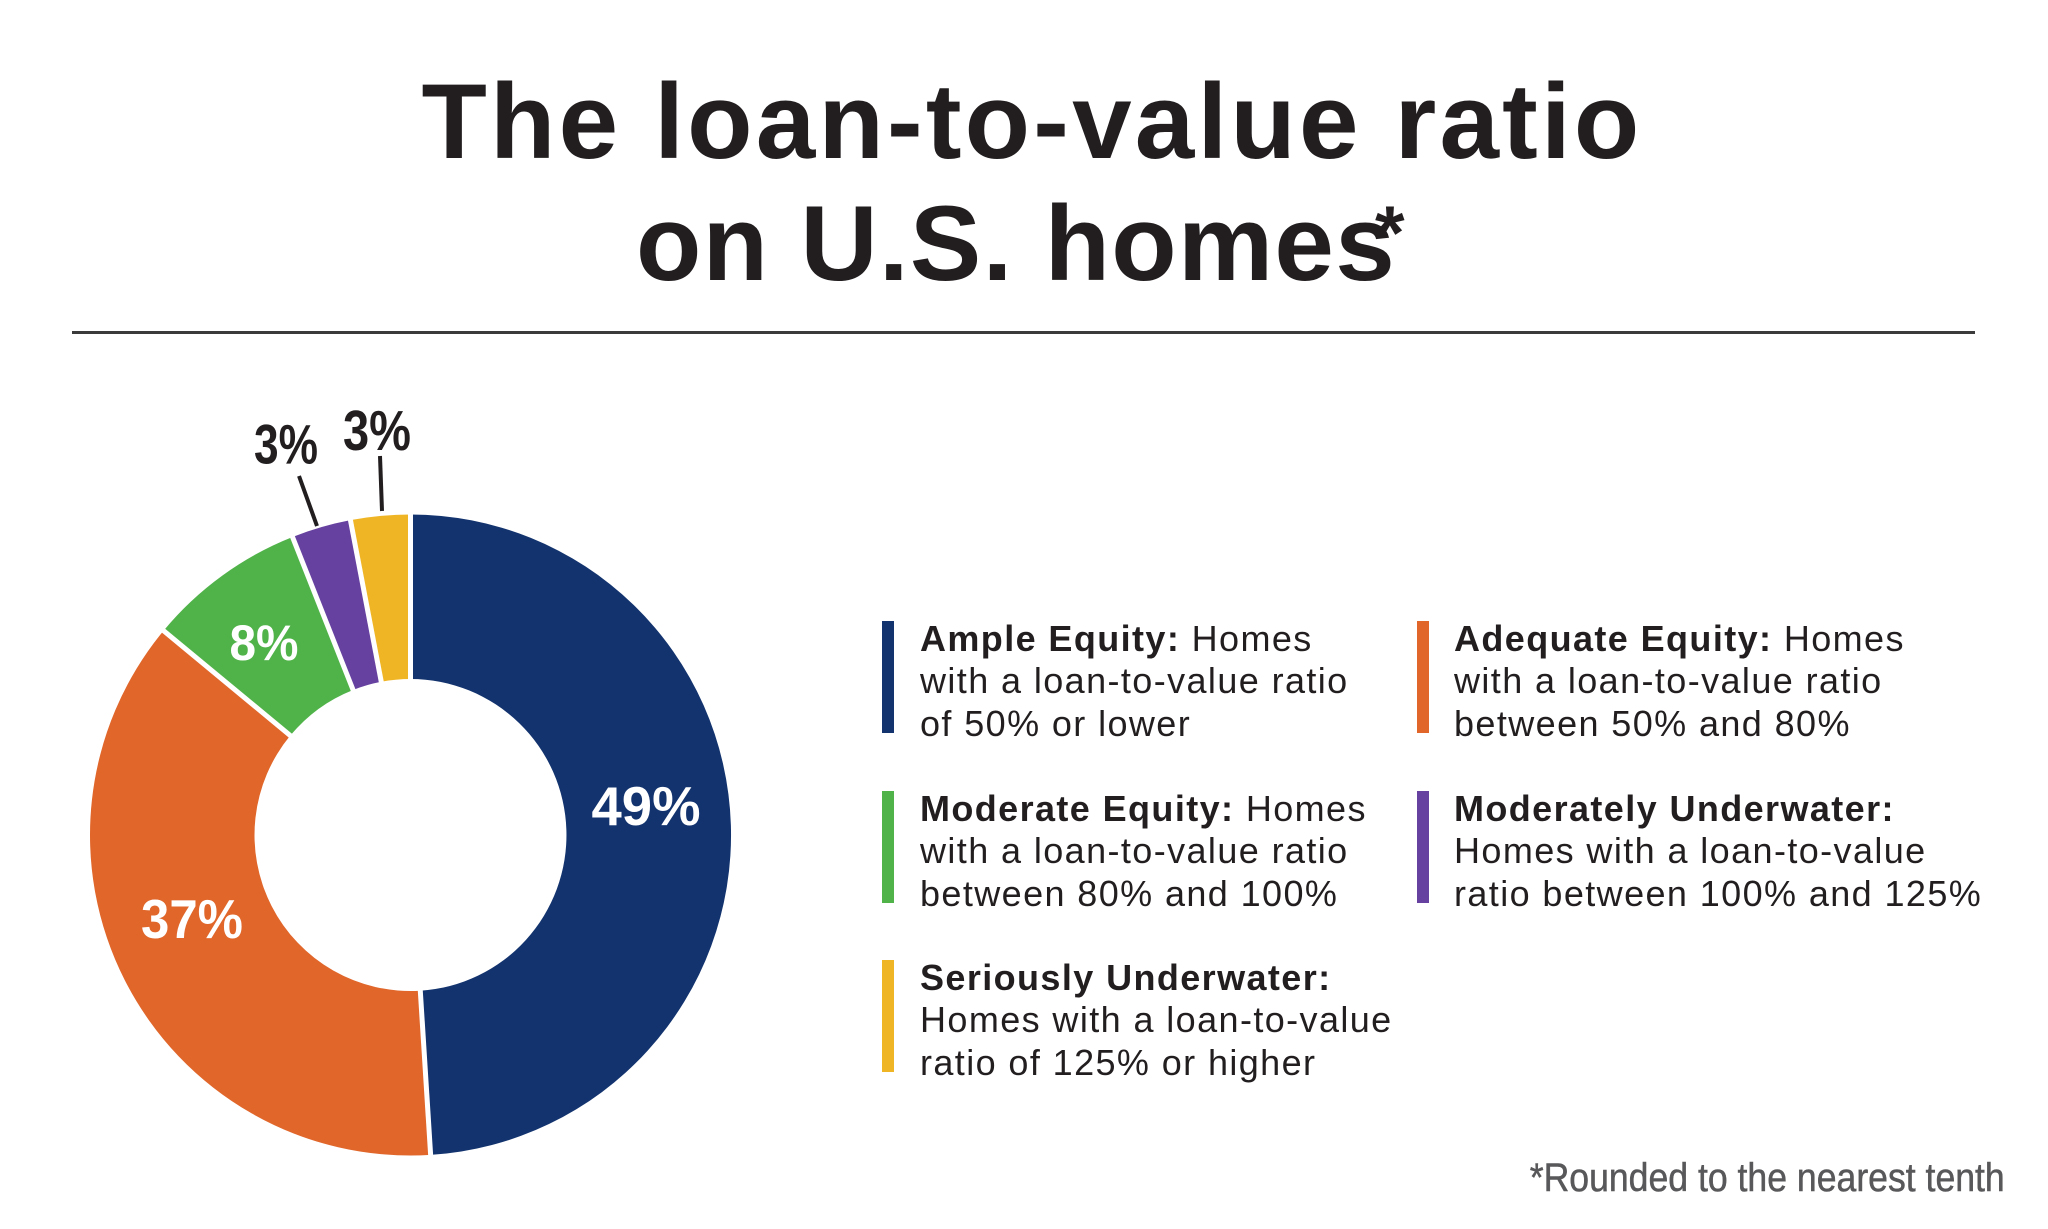  Describe the element at coordinates (192, 919) in the screenshot. I see `svg-text: 37%` at that location.